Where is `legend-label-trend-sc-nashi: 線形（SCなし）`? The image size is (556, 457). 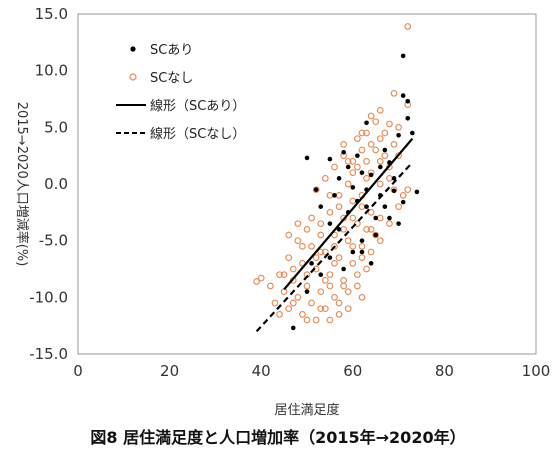 legend-label-trend-sc-nashi: 線形（SCなし） is located at coordinates (197, 134).